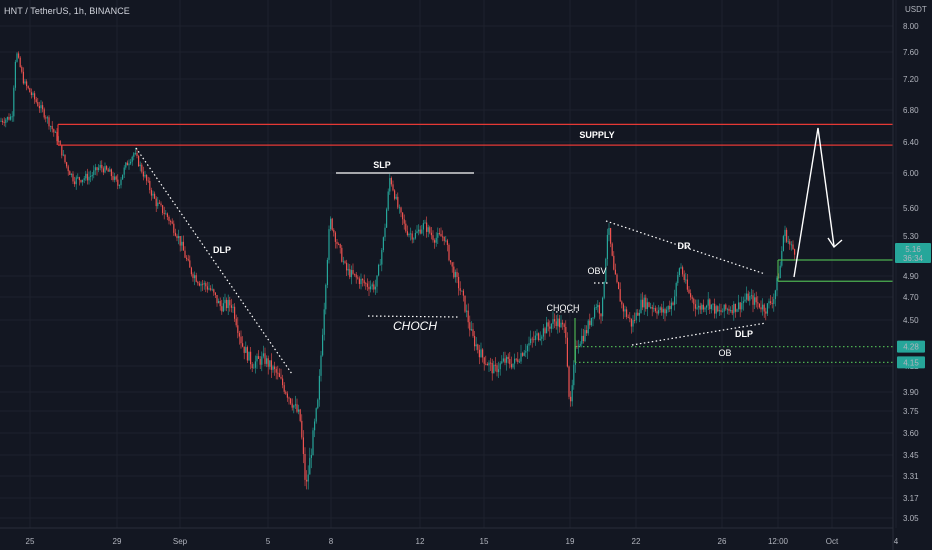 The width and height of the screenshot is (932, 550). Describe the element at coordinates (814, 202) in the screenshot. I see `projection-path` at that location.